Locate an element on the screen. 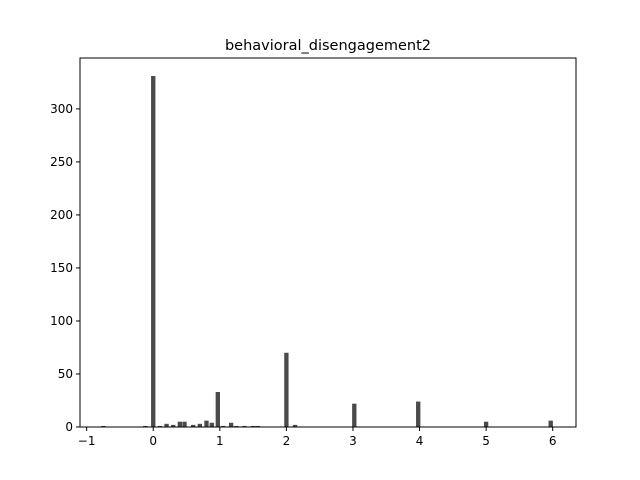 The image size is (640, 480). y-tick-label: 100 is located at coordinates (61, 321).